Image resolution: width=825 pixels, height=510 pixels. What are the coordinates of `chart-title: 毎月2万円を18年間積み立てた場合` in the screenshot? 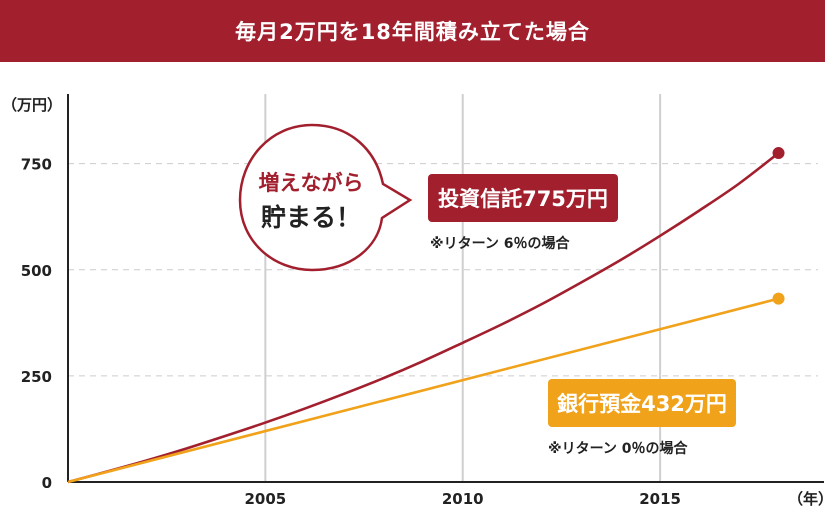 It's located at (412, 31).